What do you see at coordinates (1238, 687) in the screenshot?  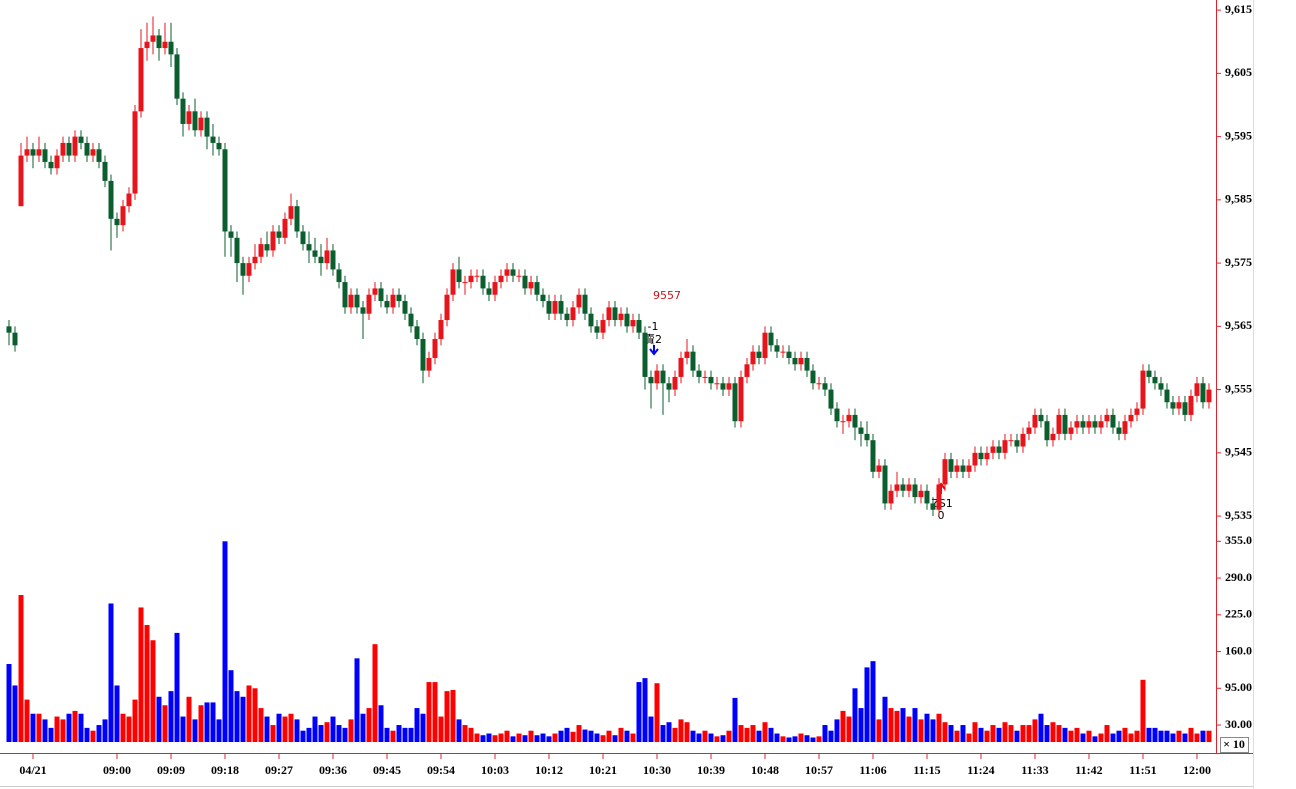 I see `volume-tick-label: 95.00` at bounding box center [1238, 687].